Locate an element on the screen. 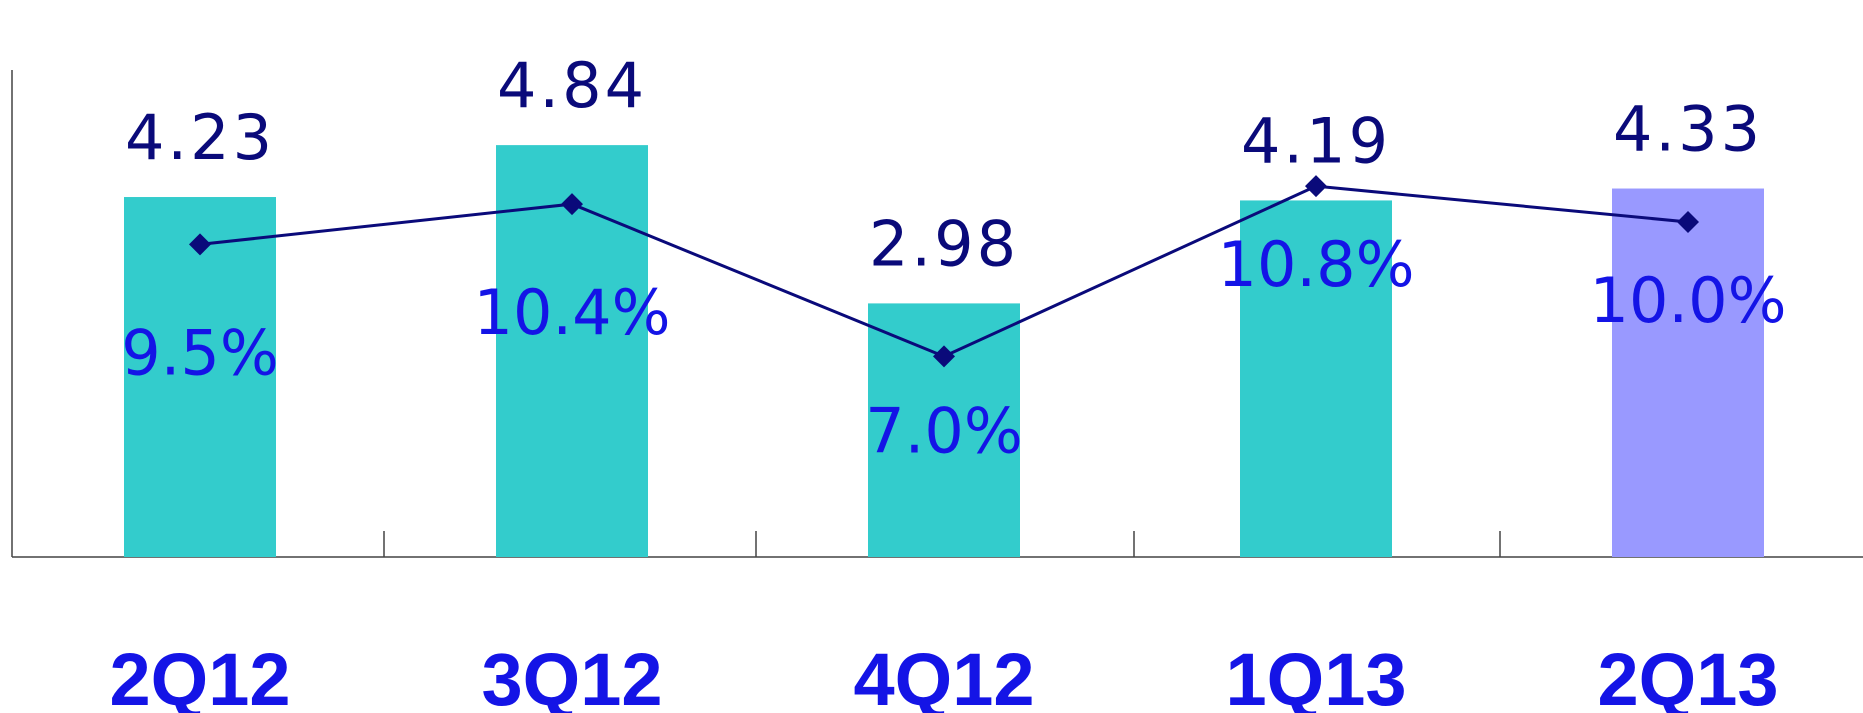  x-tick-label: 1Q13 is located at coordinates (1315, 675).